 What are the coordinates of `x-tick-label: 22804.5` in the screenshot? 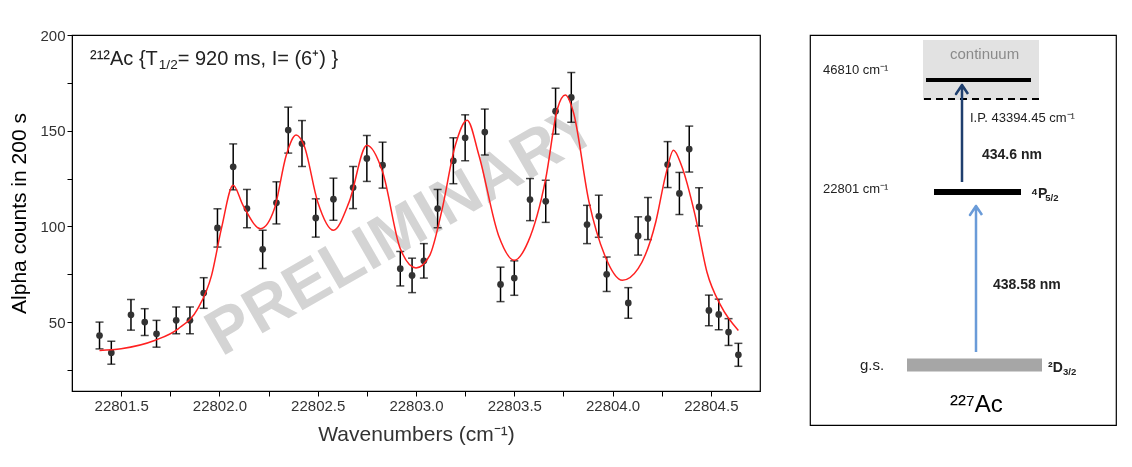 It's located at (711, 405).